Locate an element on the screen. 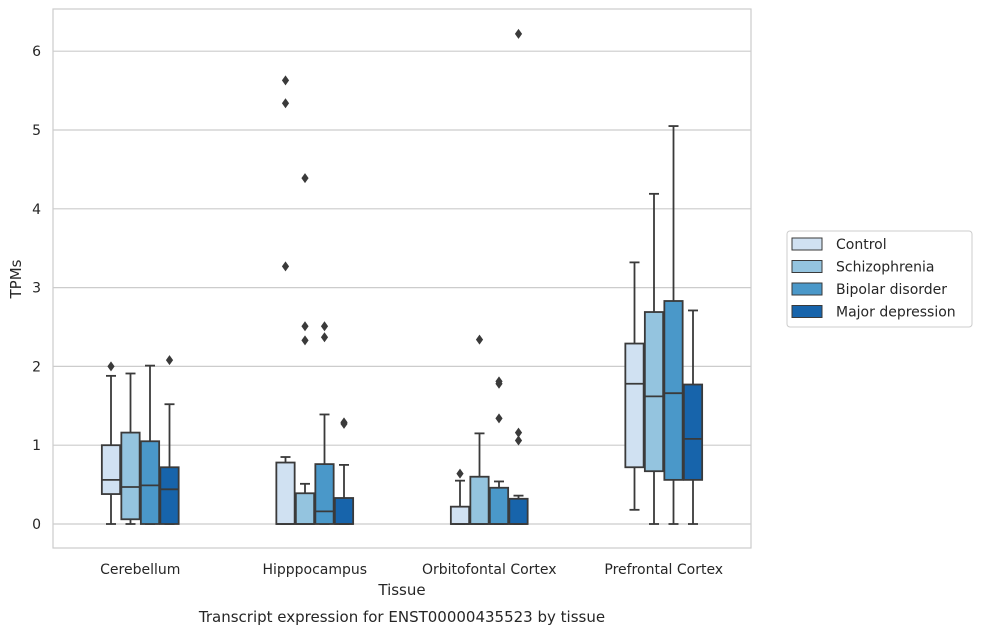 Image resolution: width=983 pixels, height=638 pixels. legend-label: Control is located at coordinates (861, 245).